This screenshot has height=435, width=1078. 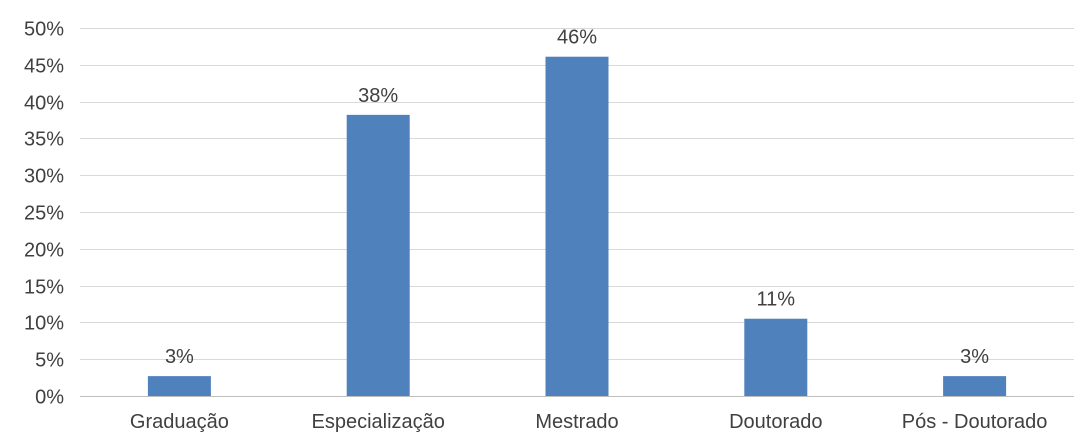 I want to click on y-tick-label: 40%, so click(x=44, y=104).